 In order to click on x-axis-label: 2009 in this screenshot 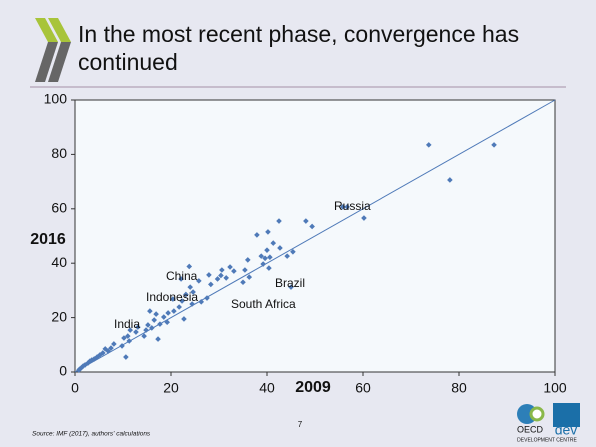, I will do `click(313, 387)`.